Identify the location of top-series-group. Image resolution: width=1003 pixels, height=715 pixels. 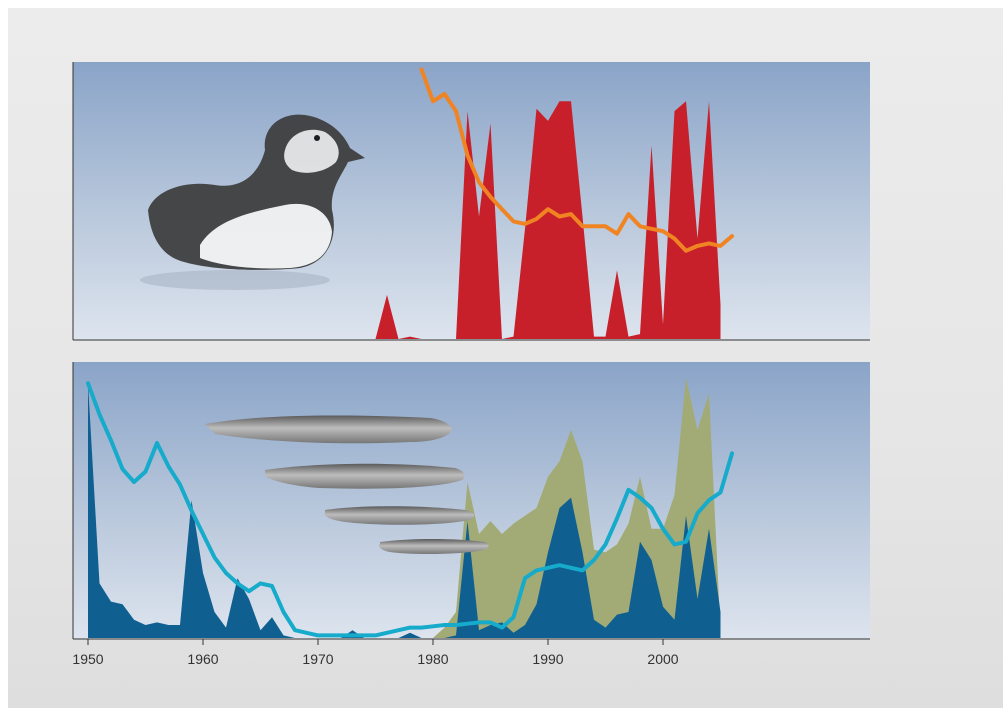
(554, 203).